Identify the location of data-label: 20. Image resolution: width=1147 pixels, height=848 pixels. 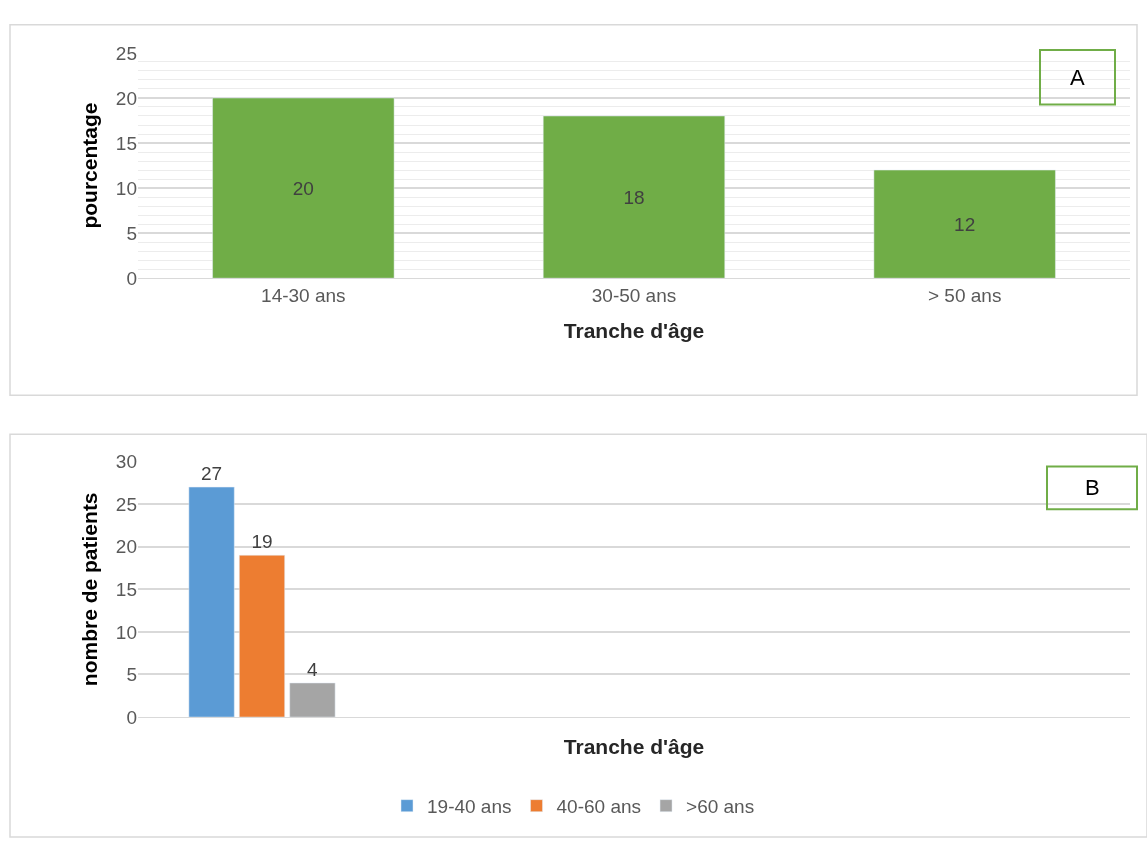
(303, 188).